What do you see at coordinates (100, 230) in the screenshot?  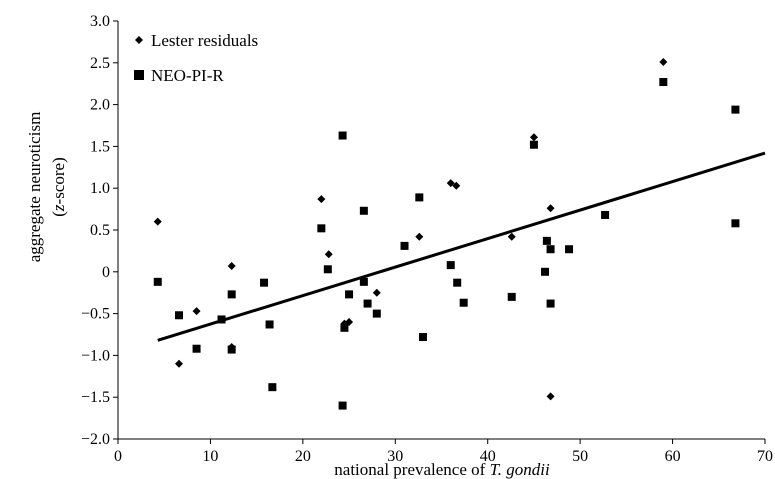 I see `y-tick-label: 0.5` at bounding box center [100, 230].